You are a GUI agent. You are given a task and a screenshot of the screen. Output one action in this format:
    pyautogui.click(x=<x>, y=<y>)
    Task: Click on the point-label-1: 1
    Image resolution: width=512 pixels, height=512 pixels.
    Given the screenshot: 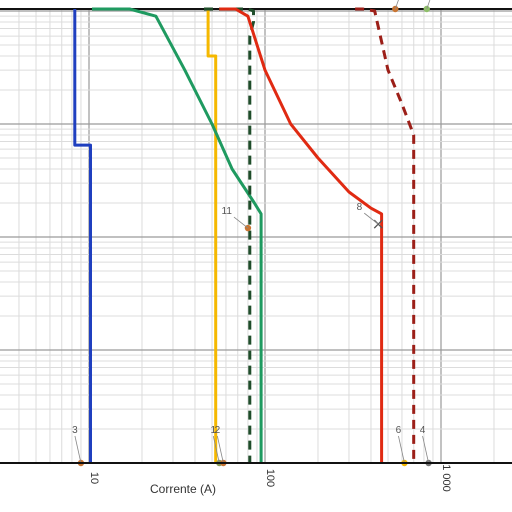 What is the action you would take?
    pyautogui.click(x=214, y=430)
    